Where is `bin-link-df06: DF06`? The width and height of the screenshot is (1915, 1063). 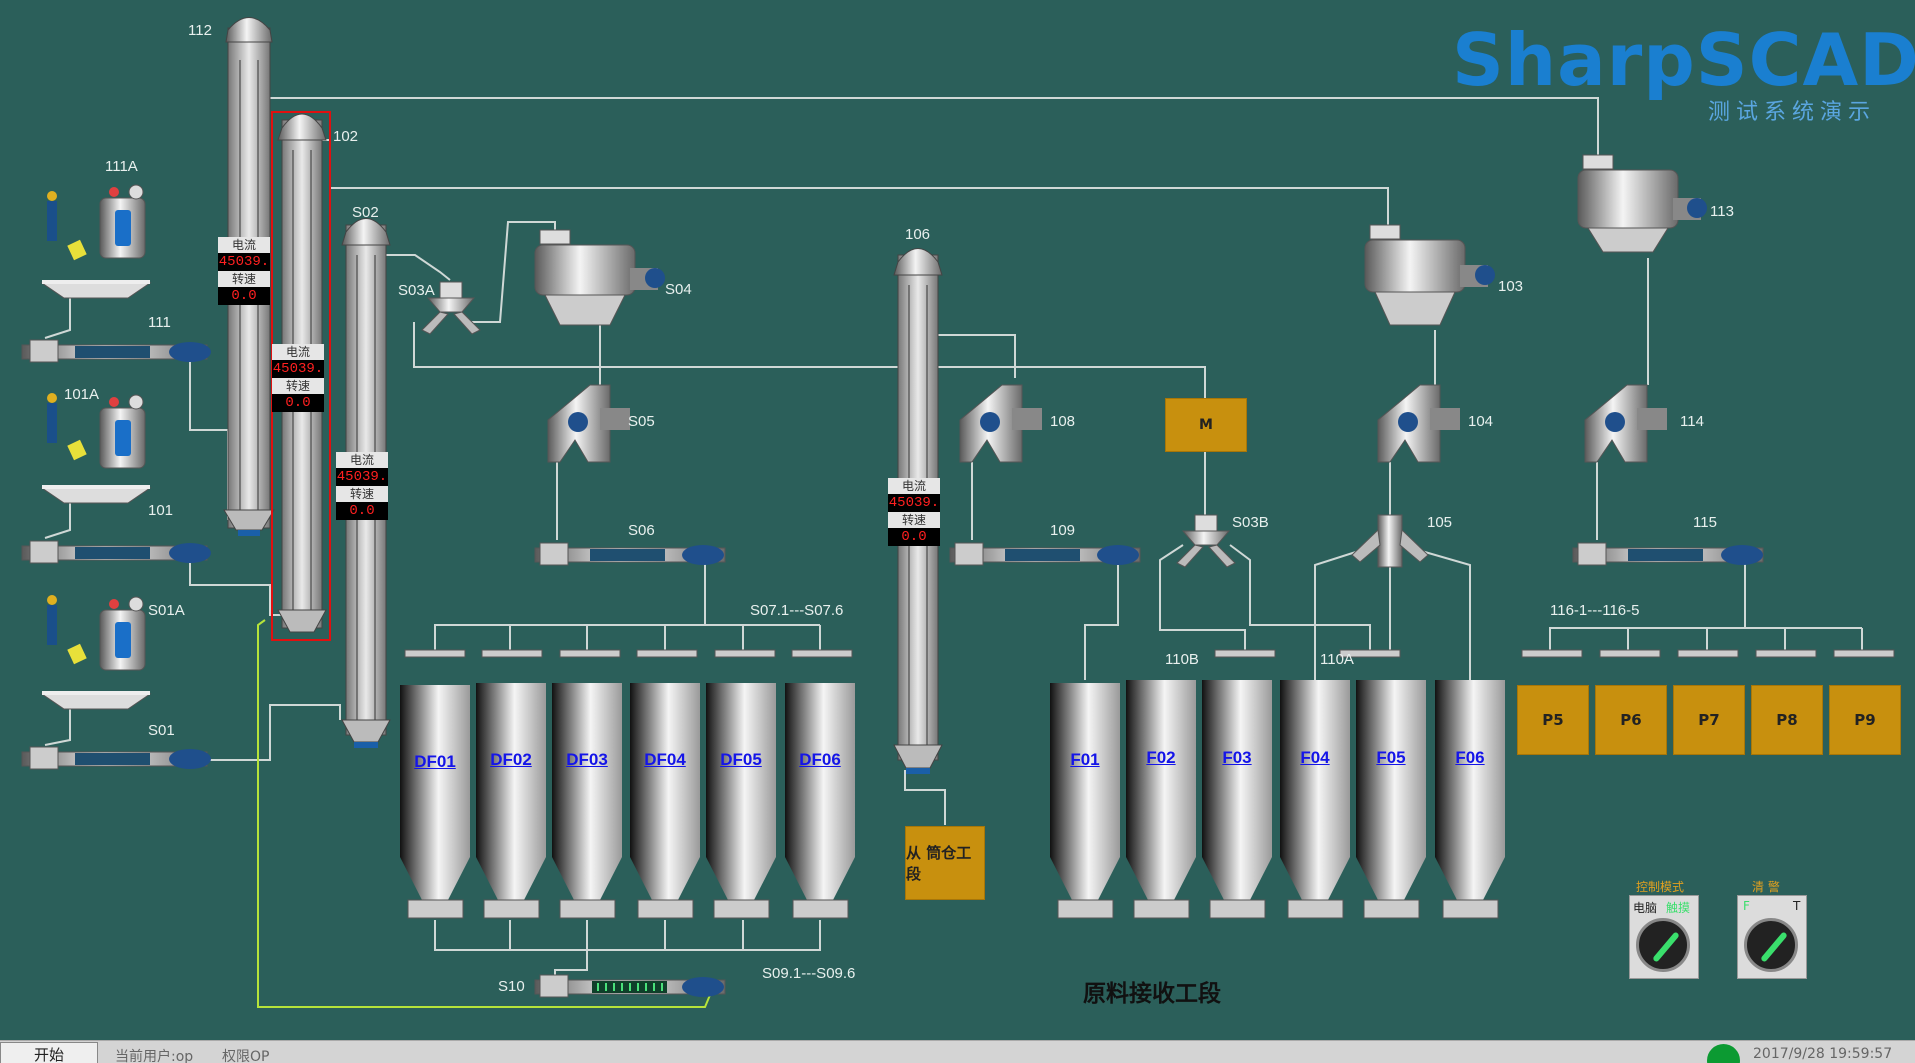
bin-link-df06: DF06 is located at coordinates (820, 759).